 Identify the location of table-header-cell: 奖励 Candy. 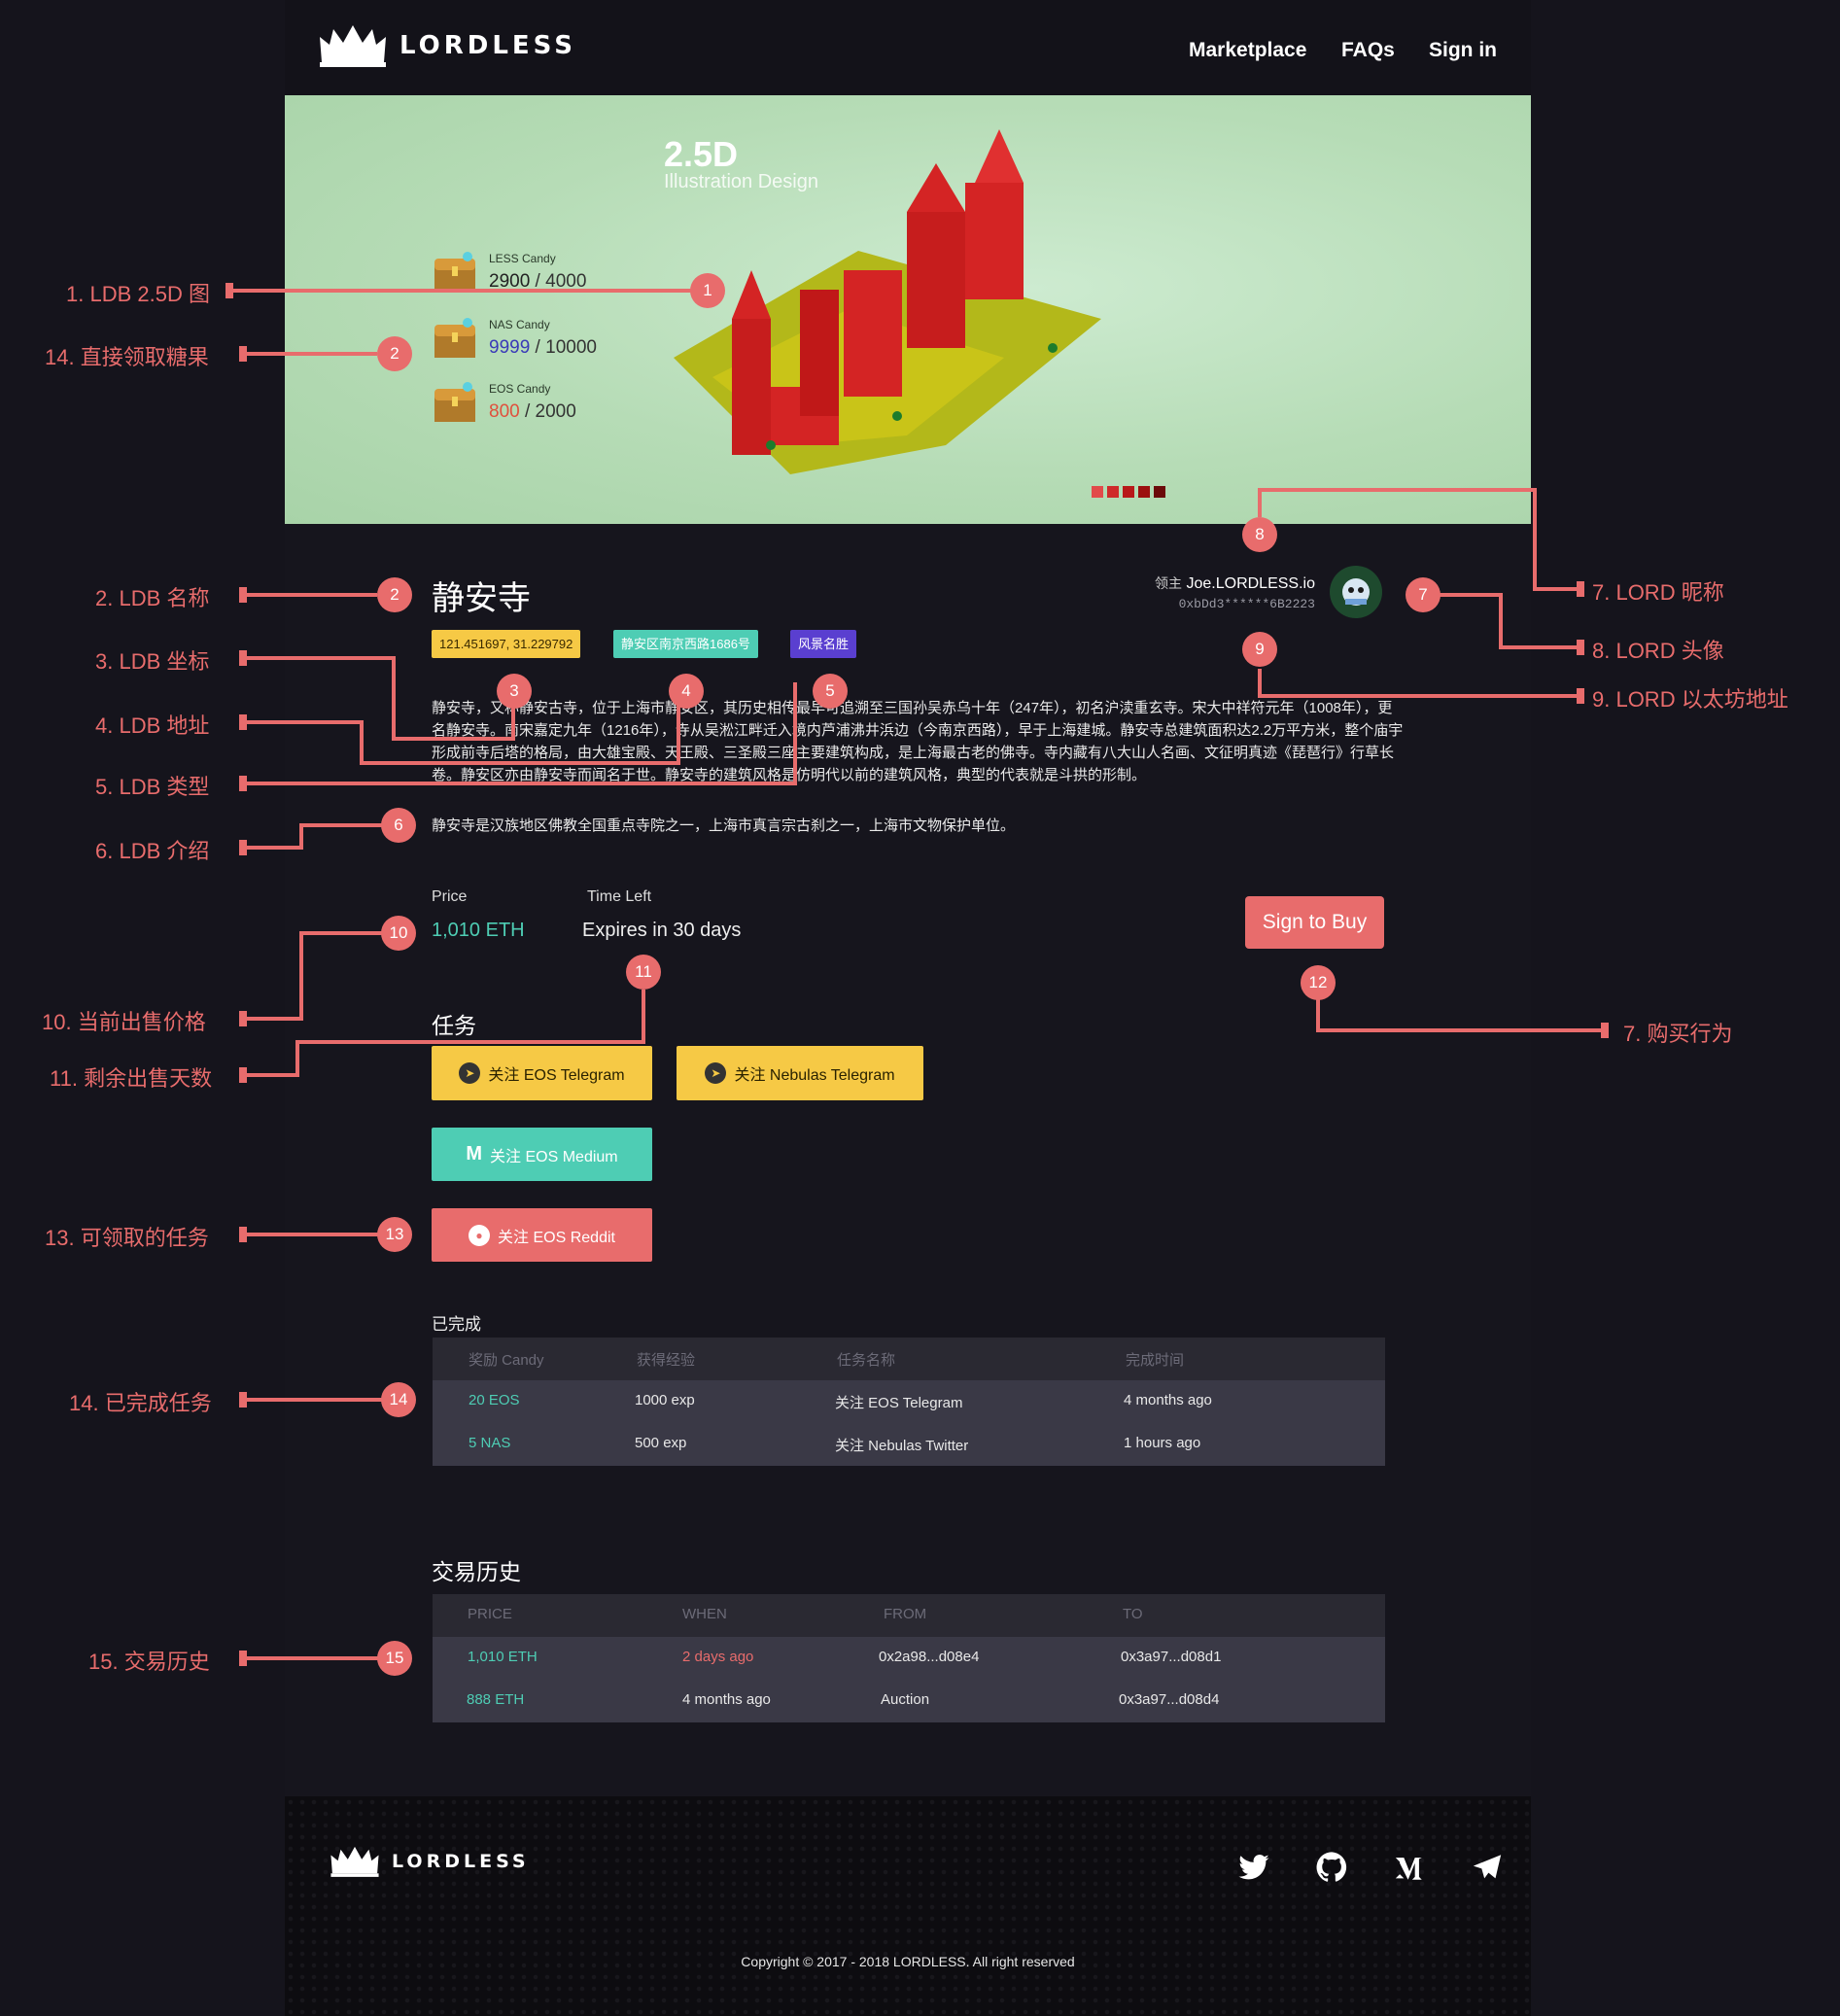
(506, 1360).